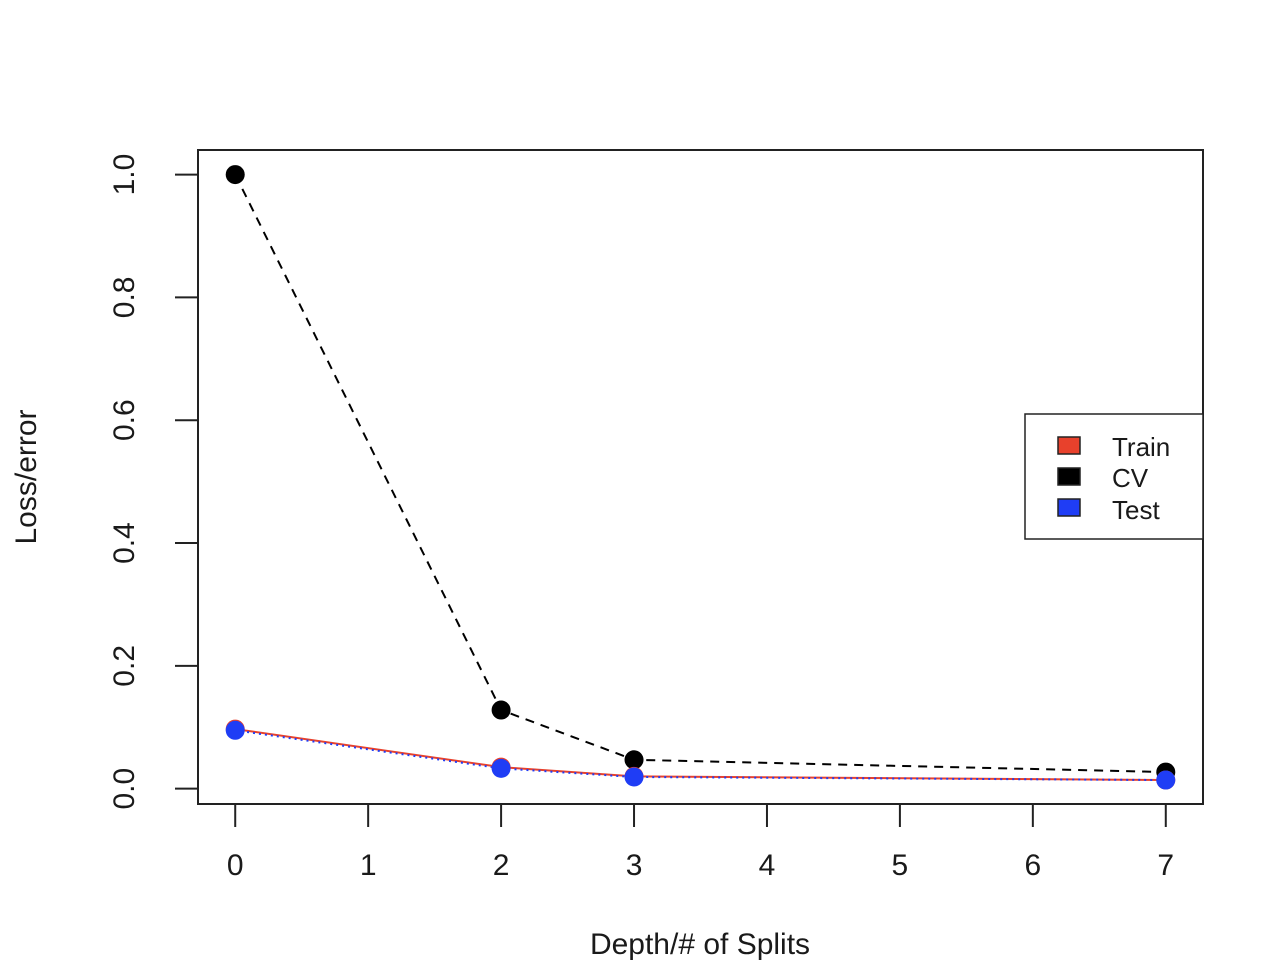  What do you see at coordinates (124, 175) in the screenshot?
I see `y-tick-label: 1.0` at bounding box center [124, 175].